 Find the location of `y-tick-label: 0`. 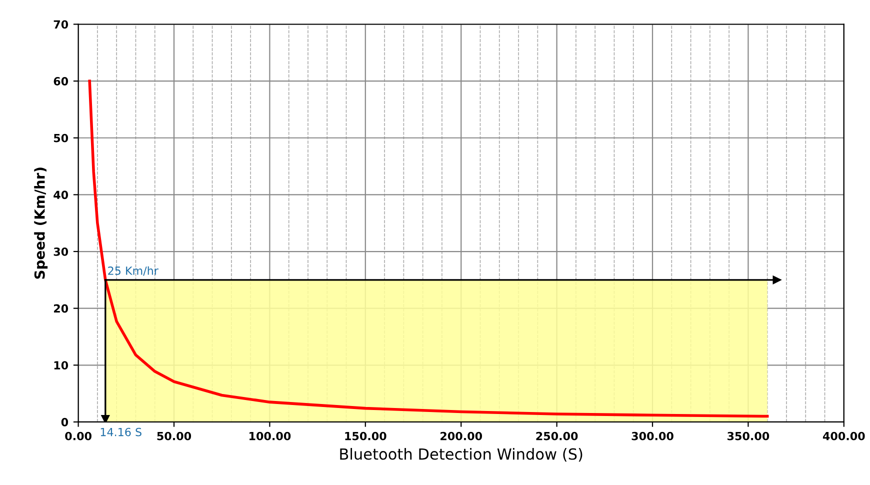

y-tick-label: 0 is located at coordinates (64, 422).